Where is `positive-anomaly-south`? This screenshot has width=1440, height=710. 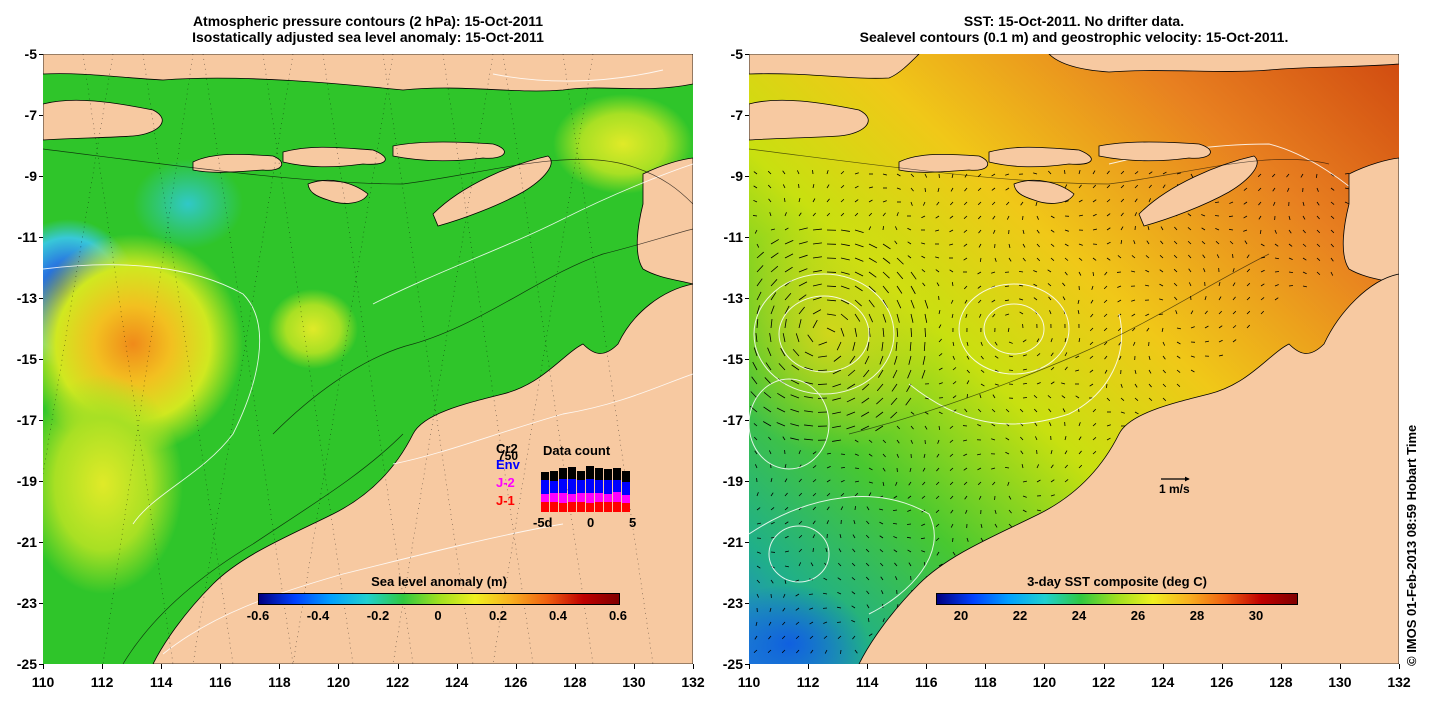 positive-anomaly-south is located at coordinates (113, 484).